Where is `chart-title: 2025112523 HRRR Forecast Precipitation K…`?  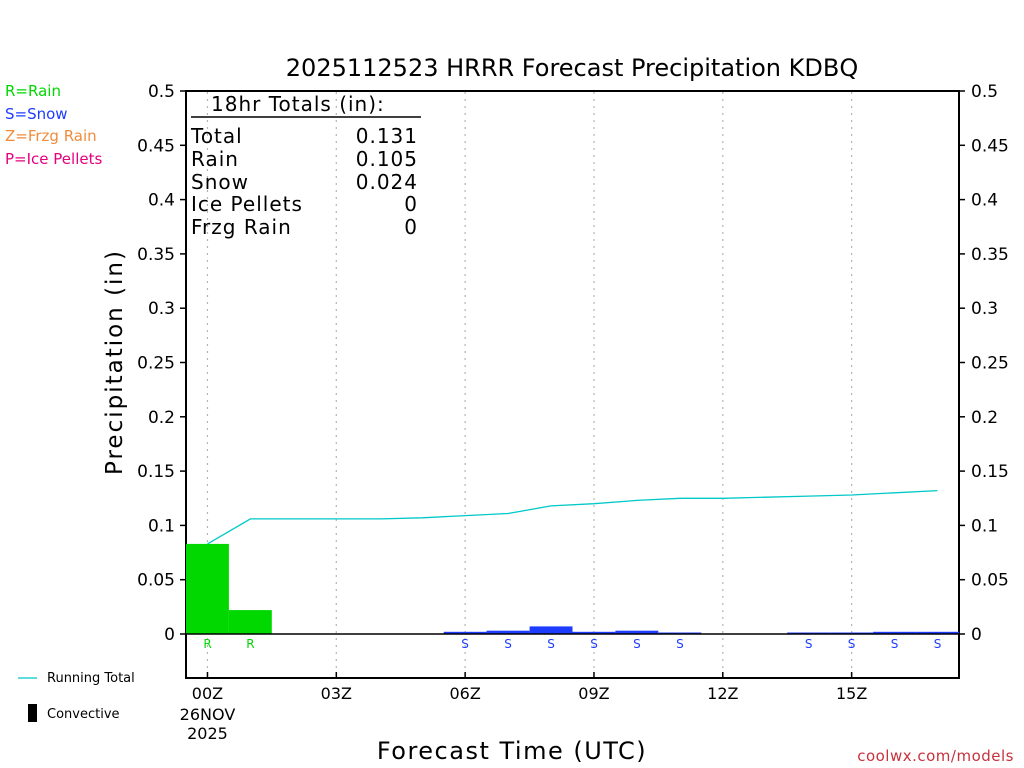
chart-title: 2025112523 HRRR Forecast Precipitation K… is located at coordinates (572, 68).